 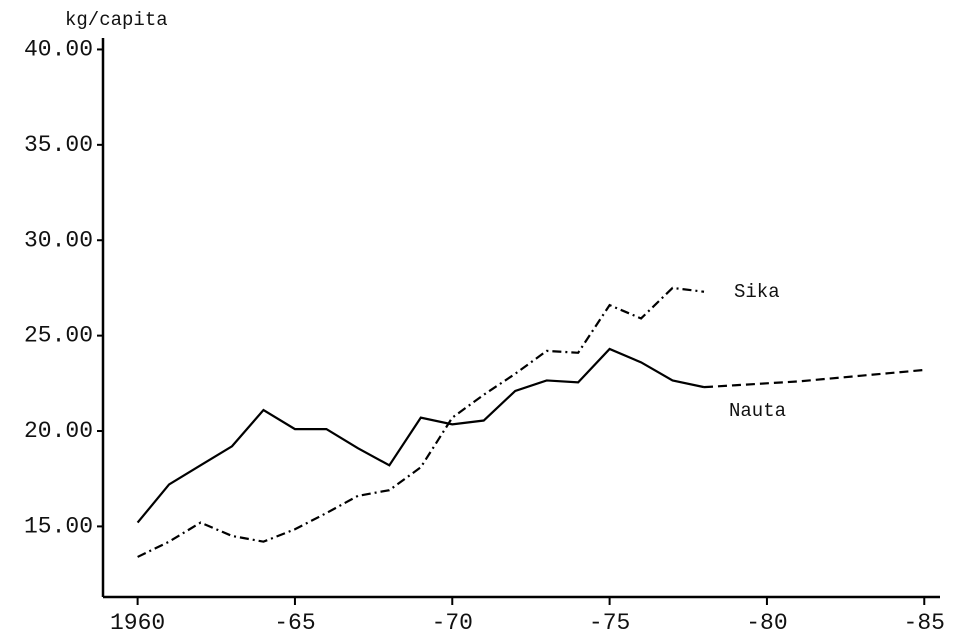 What do you see at coordinates (116, 20) in the screenshot?
I see `y-axis-label: kg/capita` at bounding box center [116, 20].